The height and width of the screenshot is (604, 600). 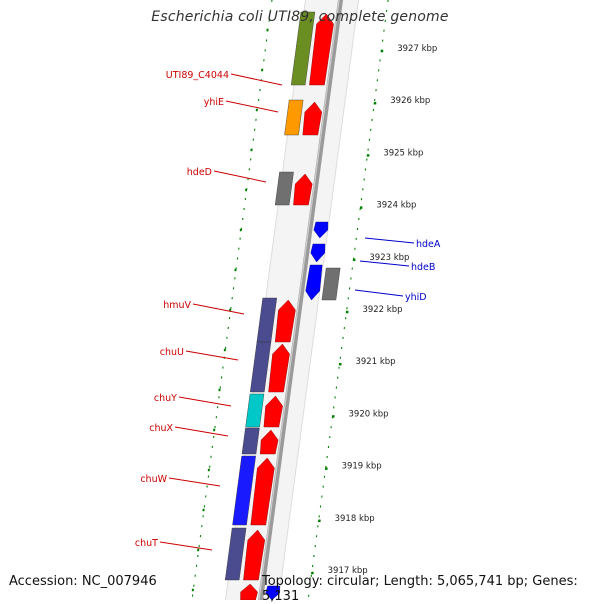 I want to click on gene-label-chuu: chuU, so click(x=172, y=352).